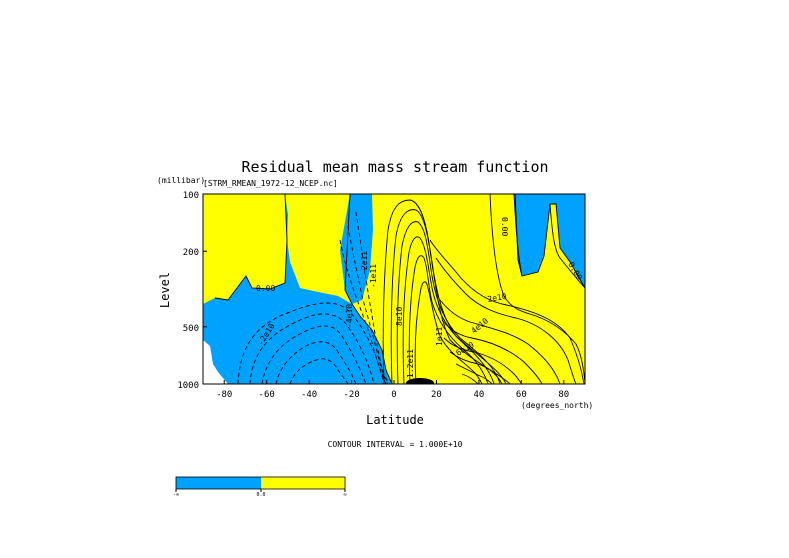 The height and width of the screenshot is (558, 789). What do you see at coordinates (192, 291) in the screenshot?
I see `y-axis: 100 200 500 1000` at bounding box center [192, 291].